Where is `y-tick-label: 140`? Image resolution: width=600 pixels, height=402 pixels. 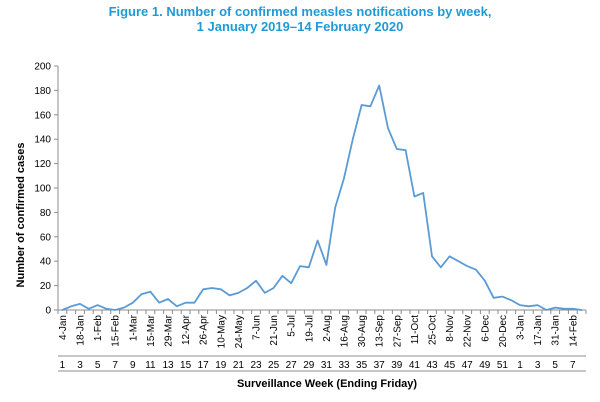
y-tick-label: 140 is located at coordinates (42, 140).